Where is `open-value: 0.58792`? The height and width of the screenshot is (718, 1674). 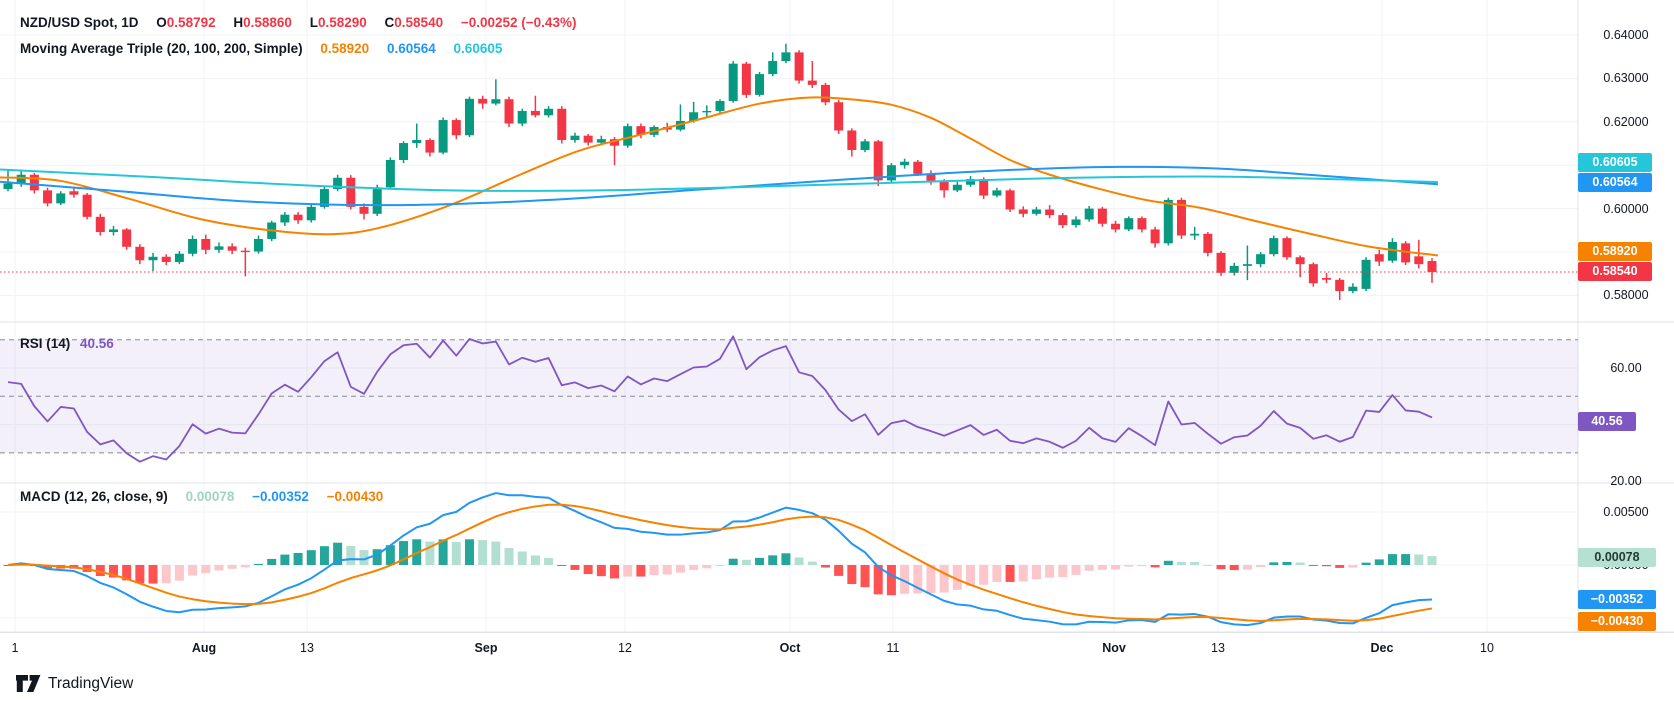
open-value: 0.58792 is located at coordinates (191, 22).